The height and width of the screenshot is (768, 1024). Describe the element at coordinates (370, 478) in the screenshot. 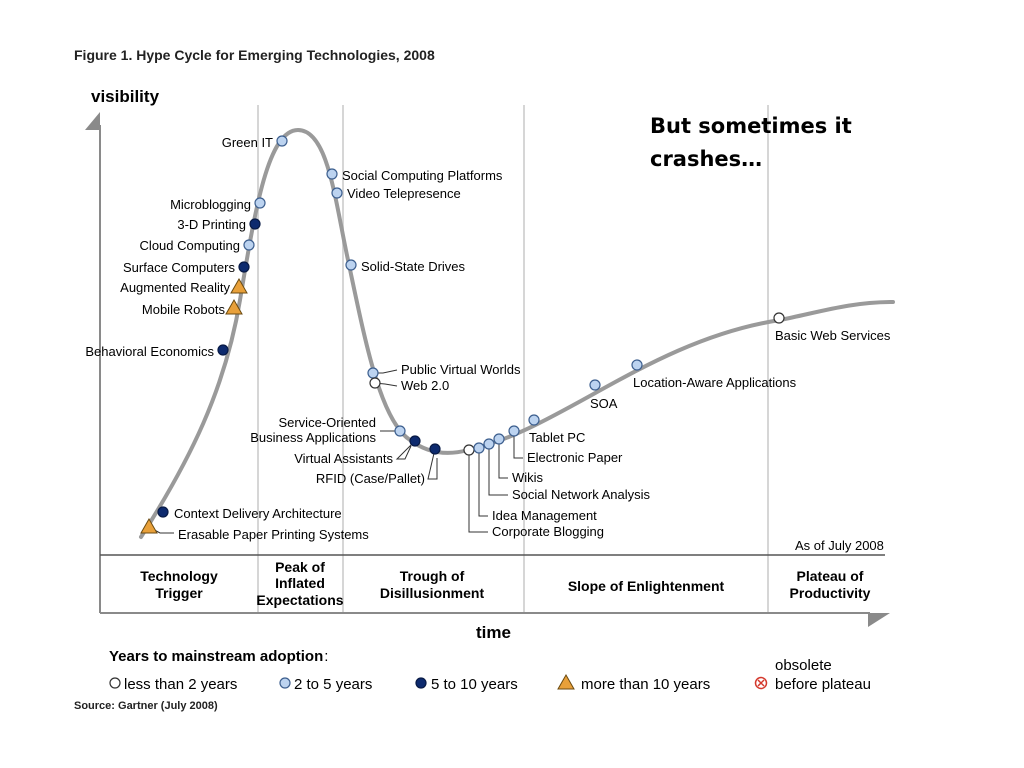

I see `label-rfid-case-pallet: RFID (Case/Pallet)` at that location.